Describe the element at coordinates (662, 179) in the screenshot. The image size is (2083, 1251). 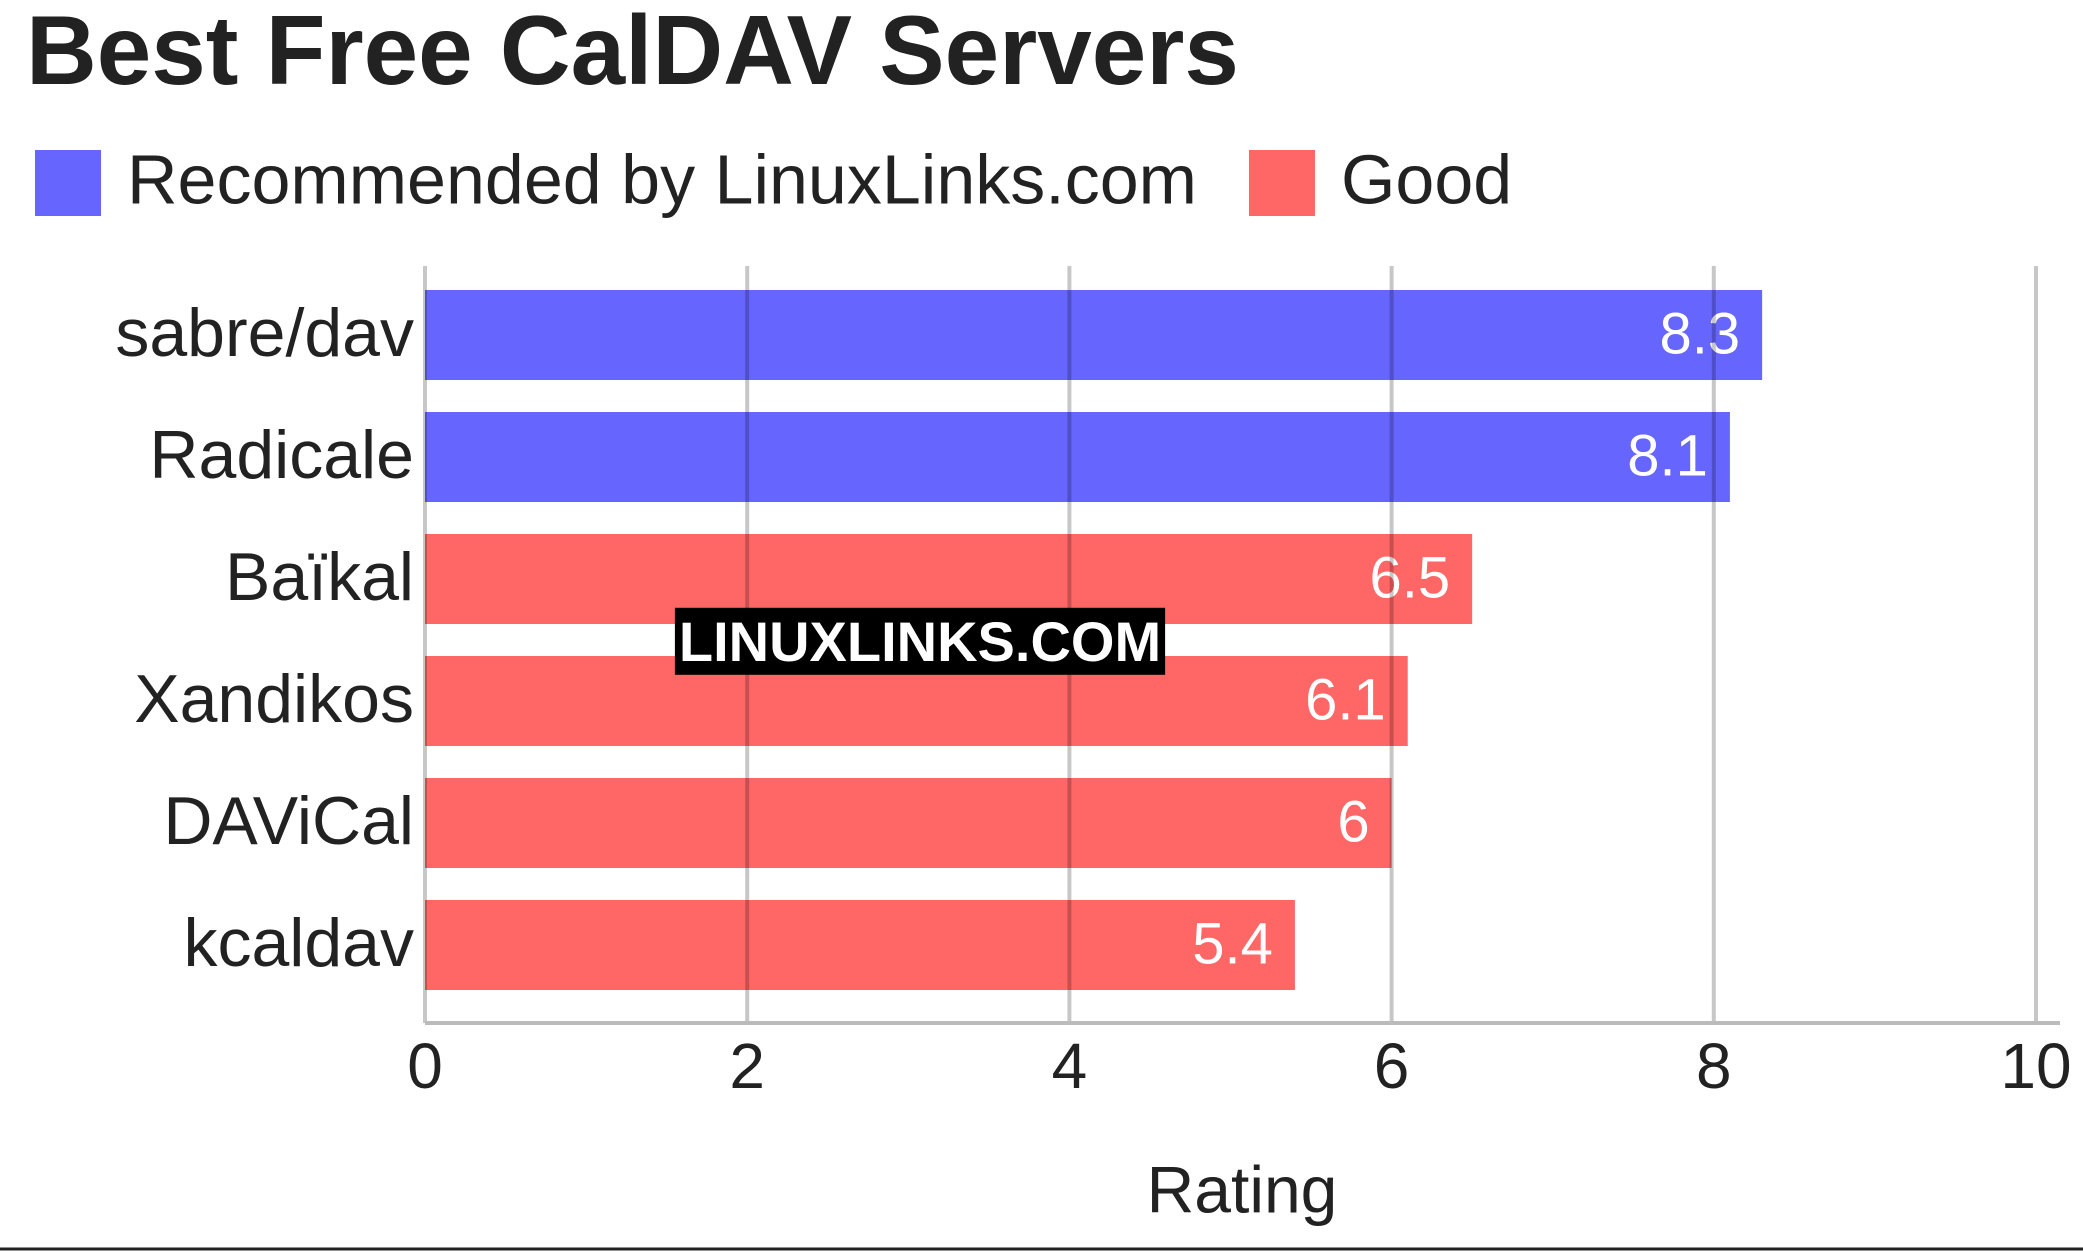
I see `legend-label: Recommended by LinuxLinks.com` at that location.